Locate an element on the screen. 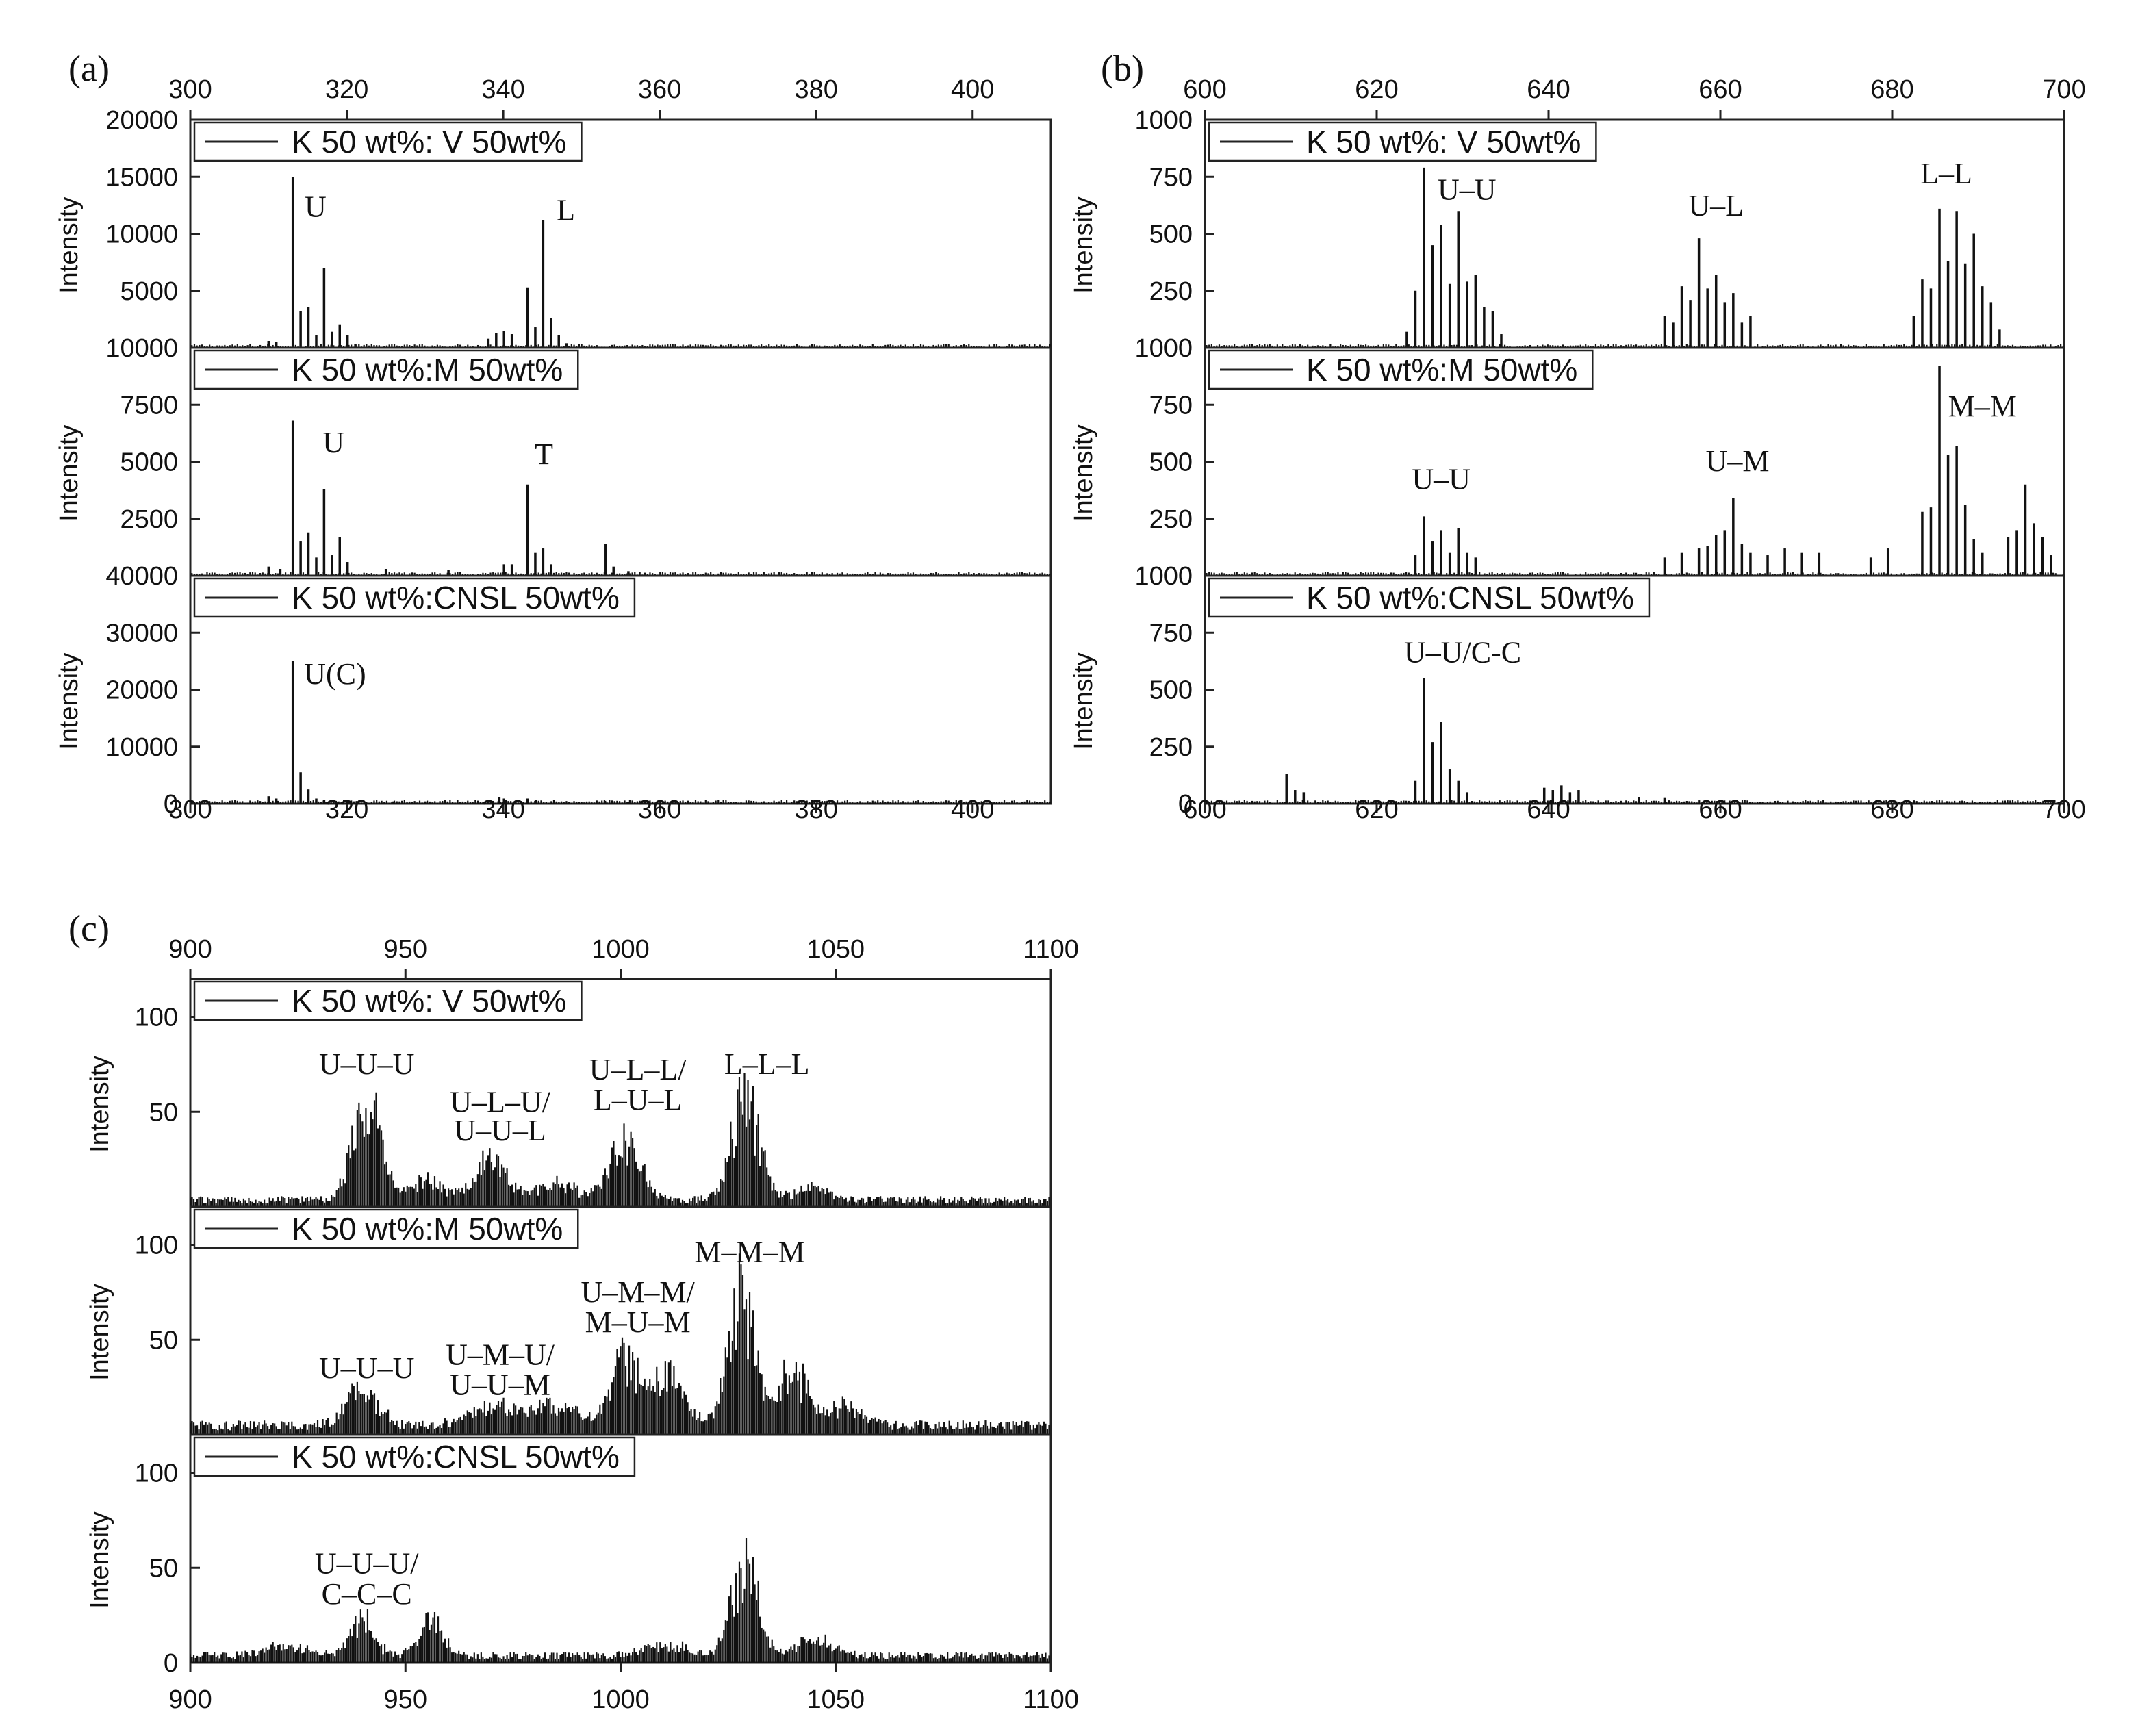  peak-annotation: L–L–L is located at coordinates (767, 1064).